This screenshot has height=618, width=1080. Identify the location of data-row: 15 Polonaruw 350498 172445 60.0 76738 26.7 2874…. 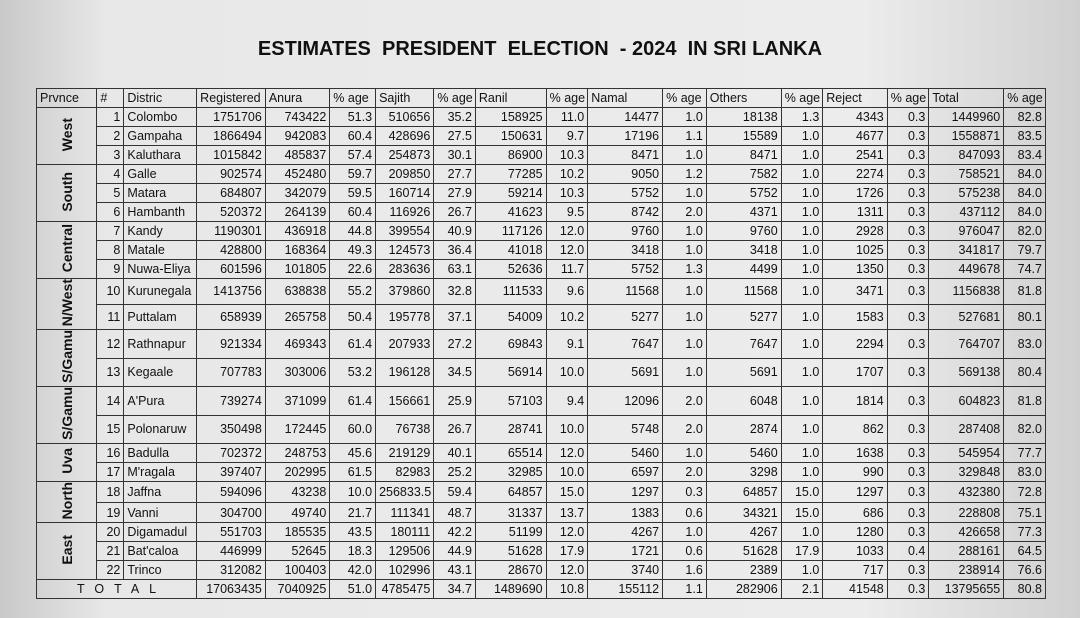
(541, 429).